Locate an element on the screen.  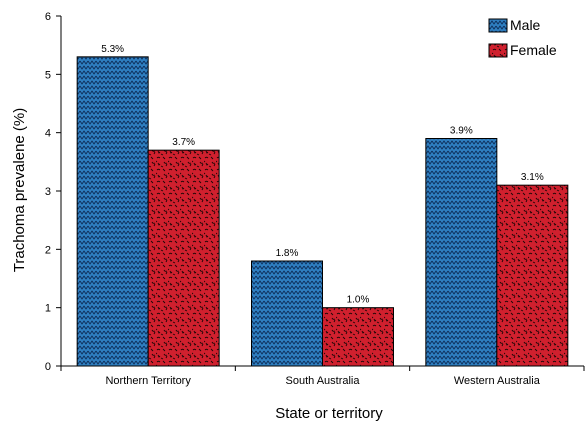
y-axis-title: Trachoma prevalene (%) is located at coordinates (19, 190).